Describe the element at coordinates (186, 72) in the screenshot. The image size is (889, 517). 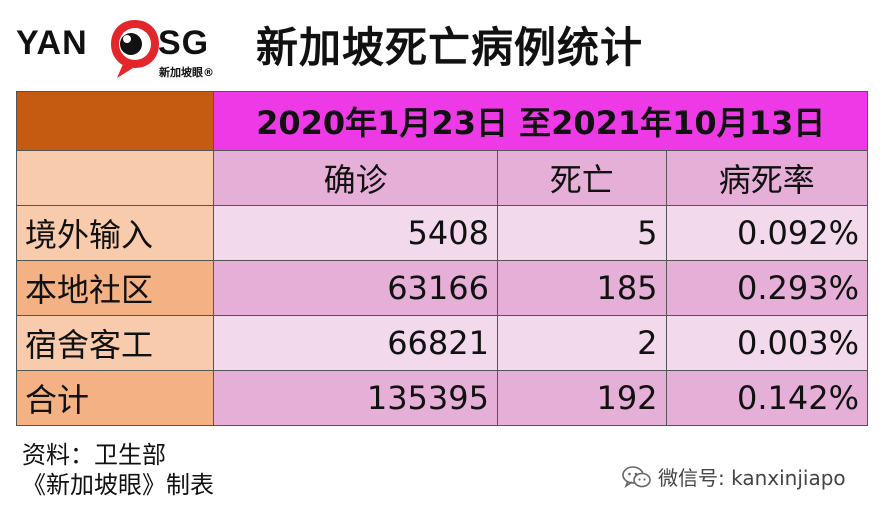
I see `logo-subtitle: 新加坡眼®` at that location.